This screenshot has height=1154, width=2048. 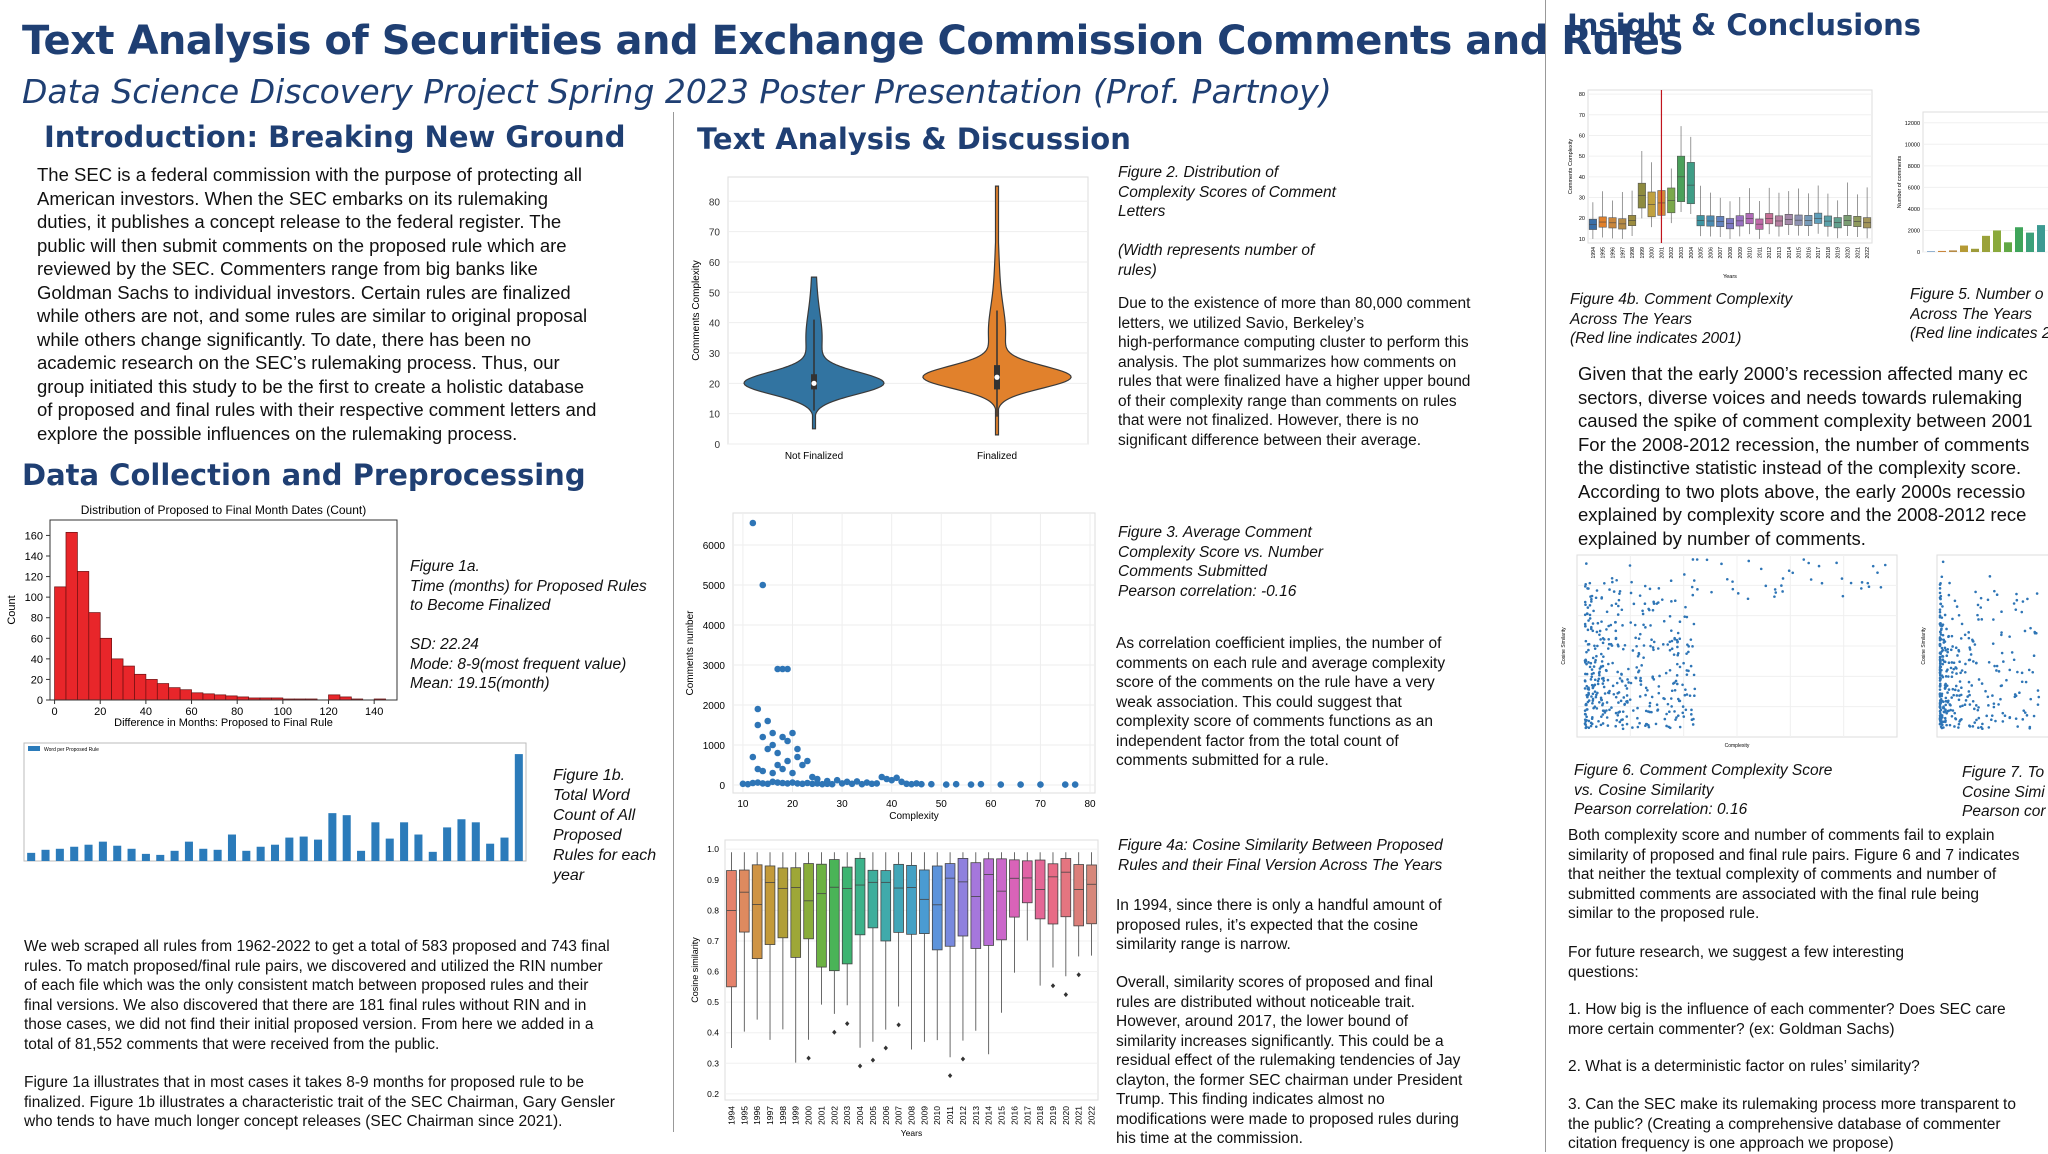 I want to click on fig1a-caption-line: to Become Finalized, so click(x=480, y=605).